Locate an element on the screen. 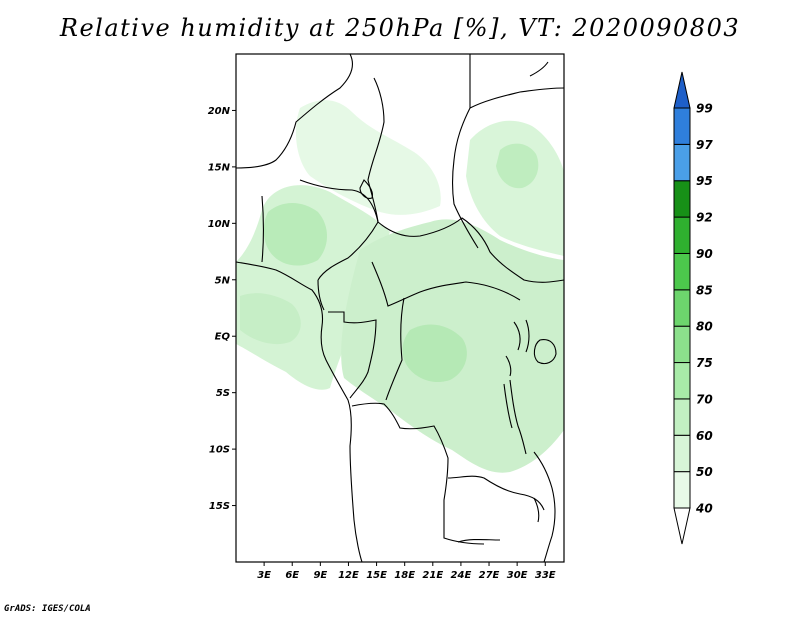 The height and width of the screenshot is (618, 800). humidity-region-northeast is located at coordinates (515, 188).